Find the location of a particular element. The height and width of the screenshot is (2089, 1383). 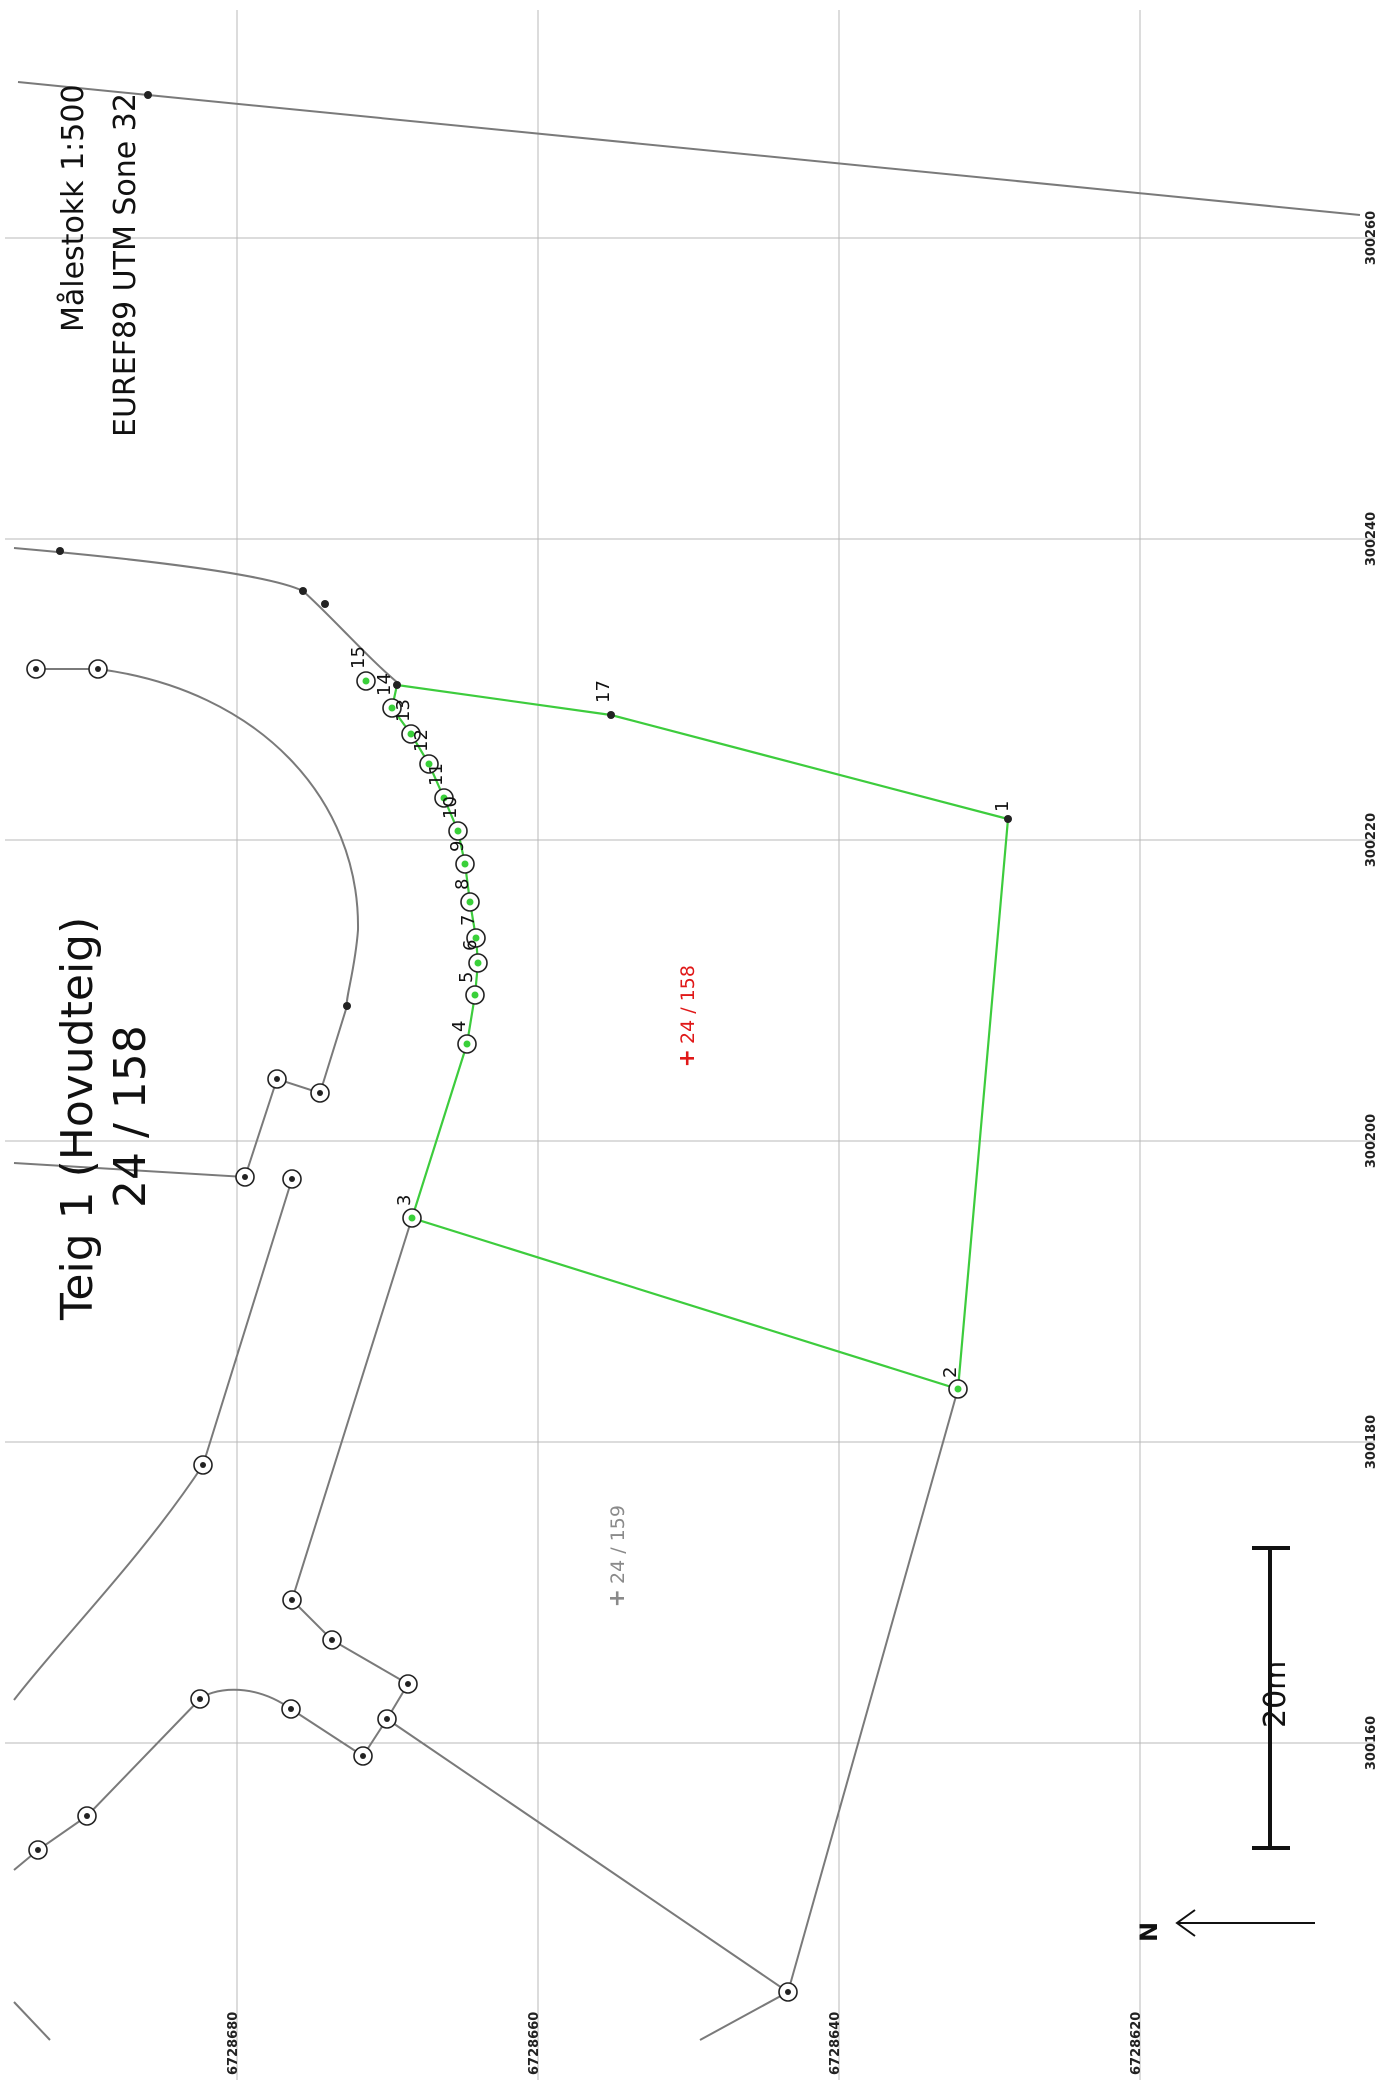

point-number-label: 17 is located at coordinates (603, 691).